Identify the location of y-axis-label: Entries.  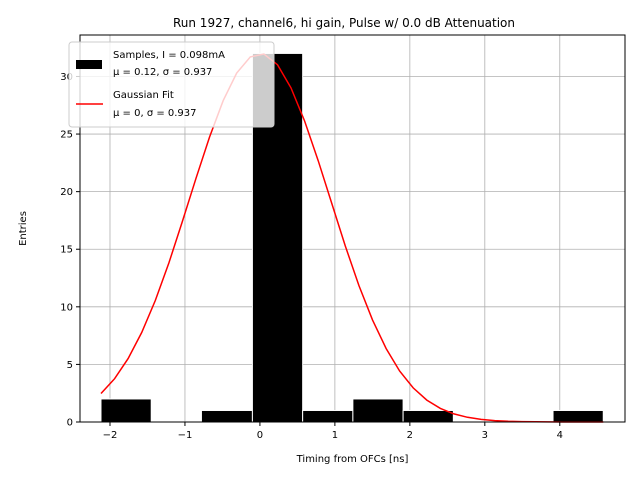
(23, 228).